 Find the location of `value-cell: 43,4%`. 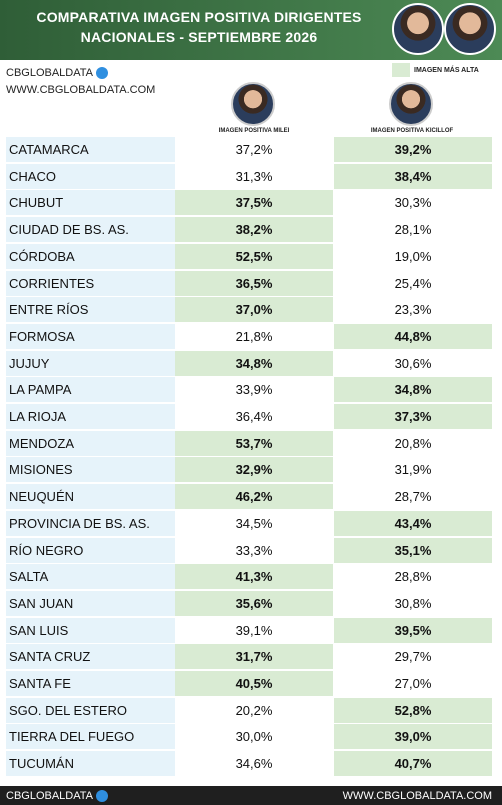

value-cell: 43,4% is located at coordinates (413, 523).